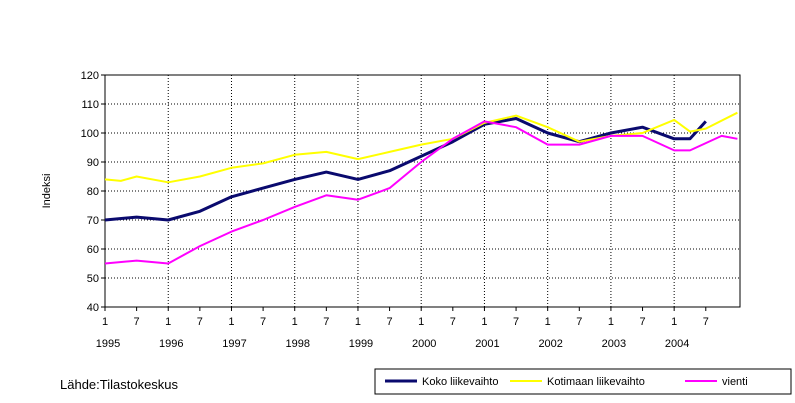 This screenshot has width=795, height=403. What do you see at coordinates (361, 344) in the screenshot?
I see `x-year-label: 1999` at bounding box center [361, 344].